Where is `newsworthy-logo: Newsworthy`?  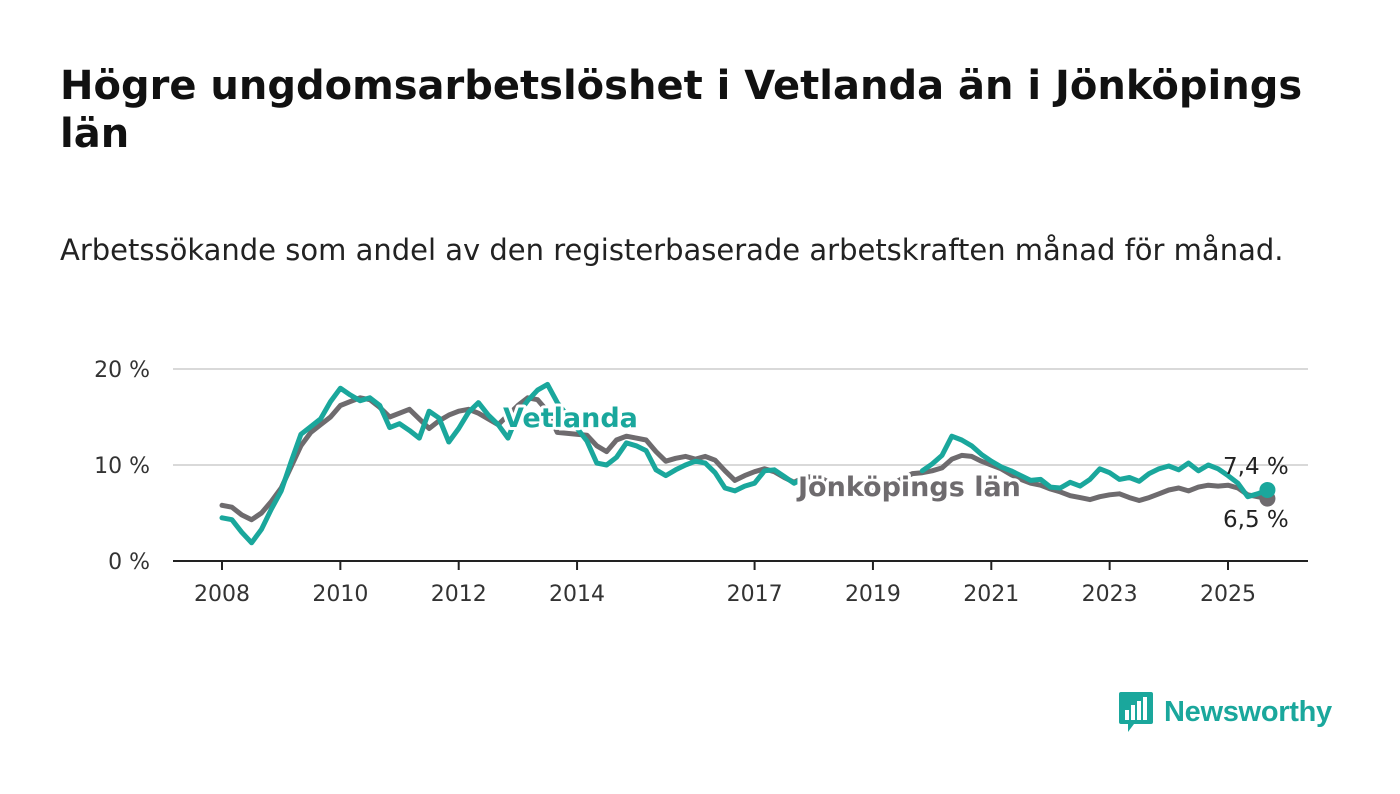 newsworthy-logo: Newsworthy is located at coordinates (1225, 712).